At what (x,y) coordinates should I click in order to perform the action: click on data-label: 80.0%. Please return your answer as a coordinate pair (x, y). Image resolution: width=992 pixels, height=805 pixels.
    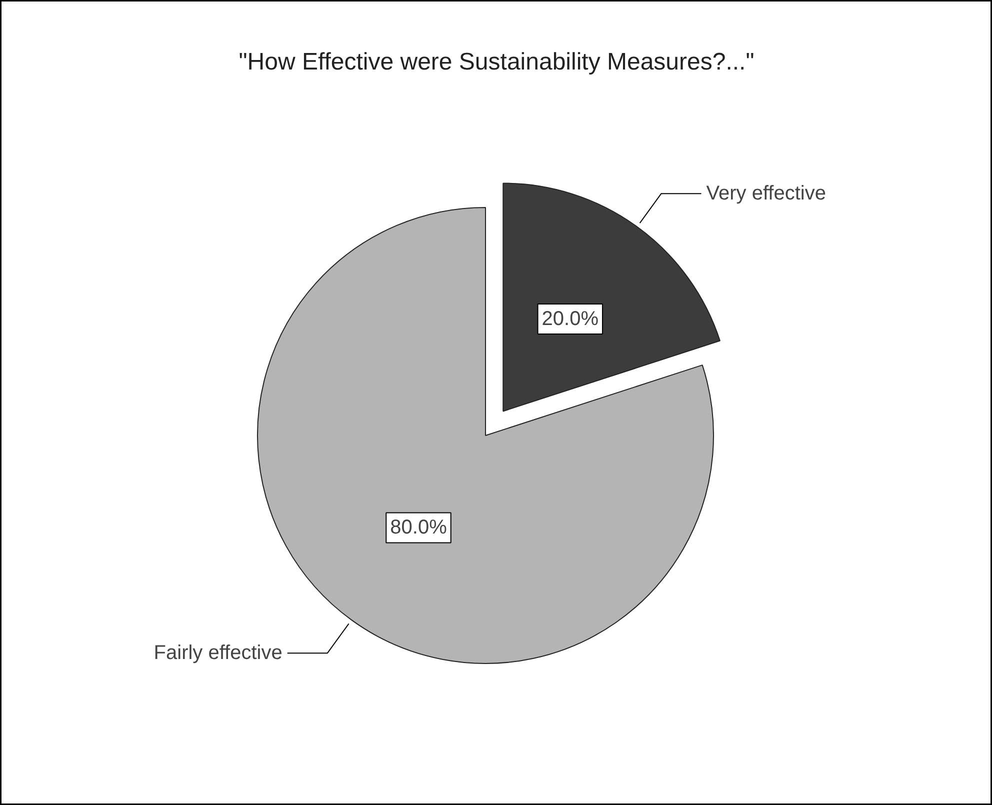
    Looking at the image, I should click on (419, 527).